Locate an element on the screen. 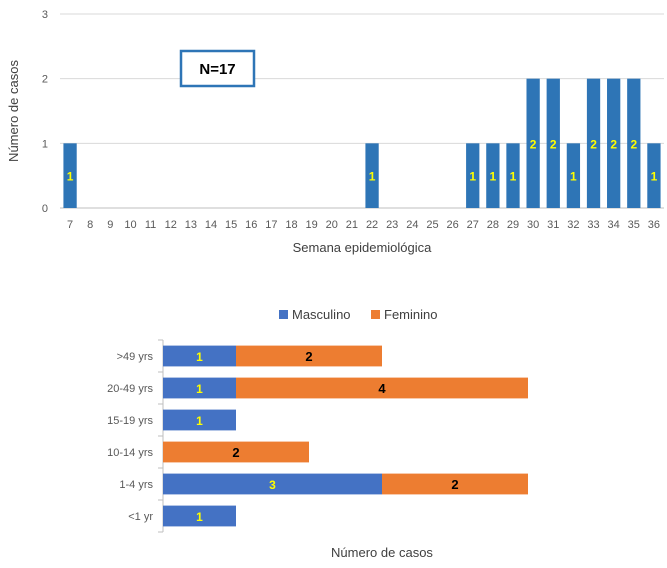 The height and width of the screenshot is (568, 667). x-tick-label: 16 is located at coordinates (251, 225).